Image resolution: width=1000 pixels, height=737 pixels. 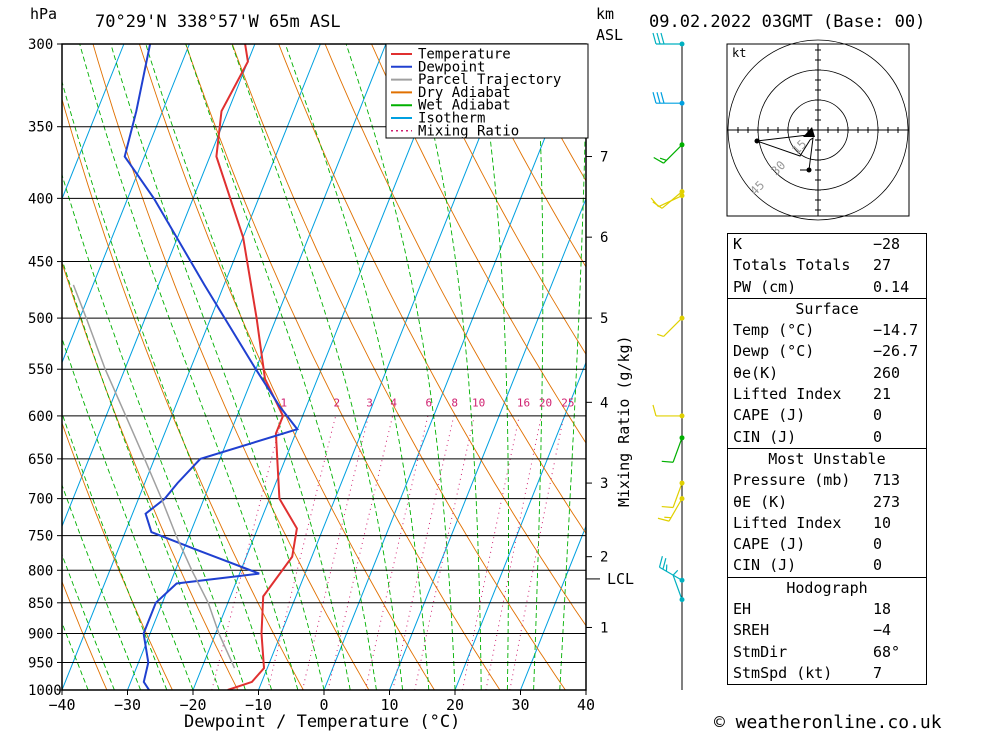 I want to click on wind-barbs, so click(x=667, y=361).